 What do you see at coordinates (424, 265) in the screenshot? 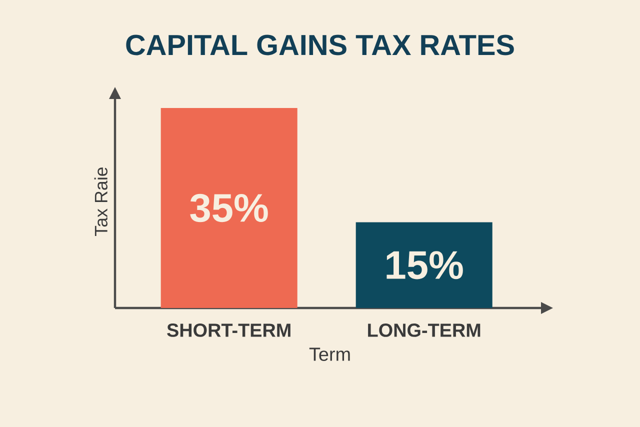
I see `data-label: 15%` at bounding box center [424, 265].